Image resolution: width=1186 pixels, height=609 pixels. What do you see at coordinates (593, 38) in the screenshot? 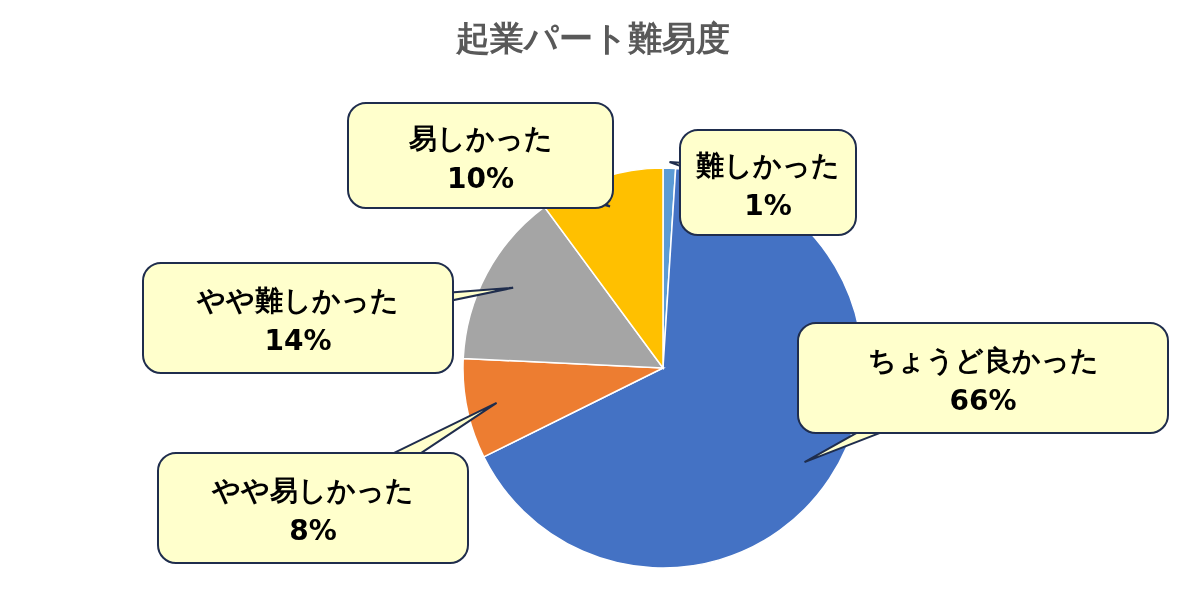
I see `chart-title: 起業パート難易度` at bounding box center [593, 38].